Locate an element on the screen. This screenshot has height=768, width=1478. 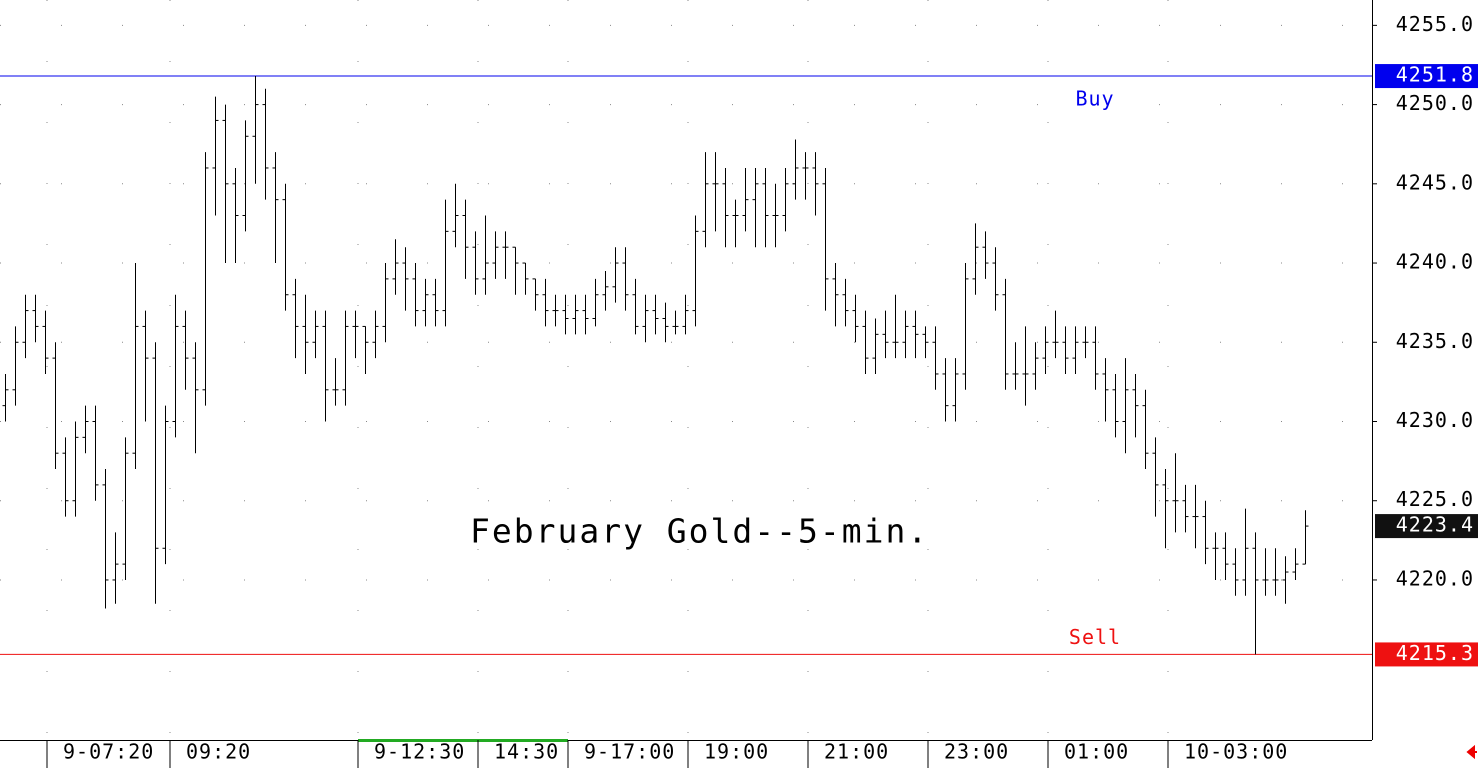
x-tick-label: 21:00 is located at coordinates (856, 752).